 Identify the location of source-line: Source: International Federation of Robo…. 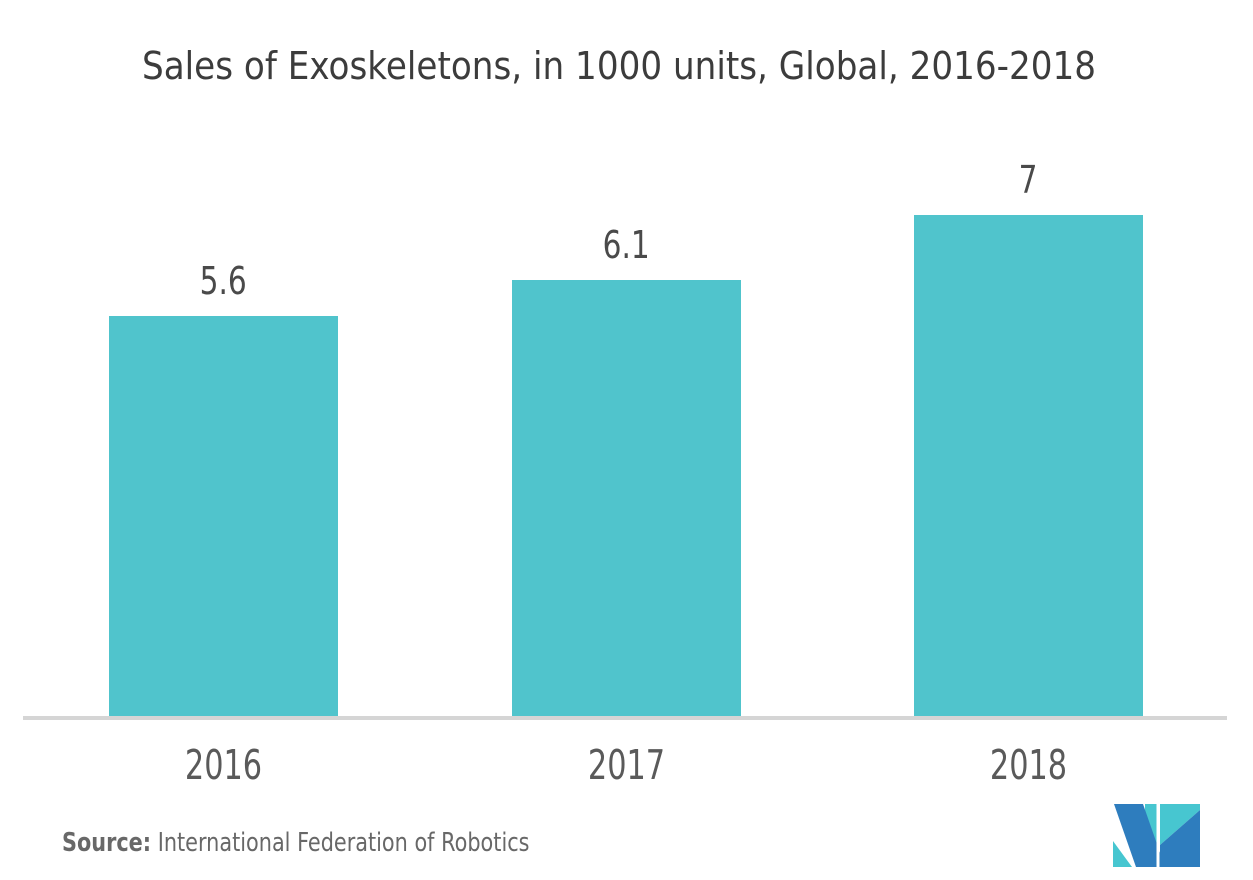
(296, 843).